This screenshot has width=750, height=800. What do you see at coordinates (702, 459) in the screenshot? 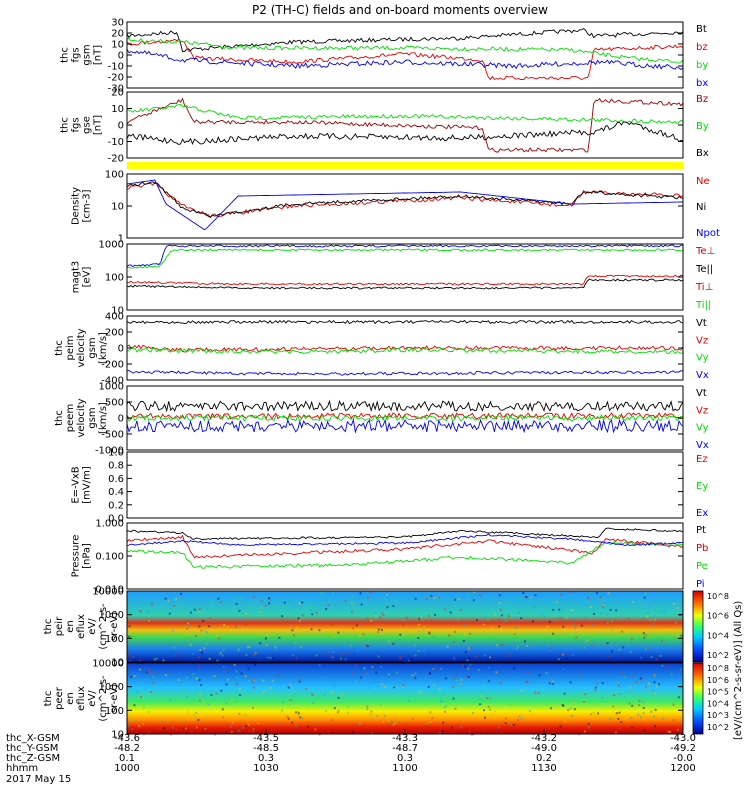
I see `legend-ez-label: Ez` at bounding box center [702, 459].